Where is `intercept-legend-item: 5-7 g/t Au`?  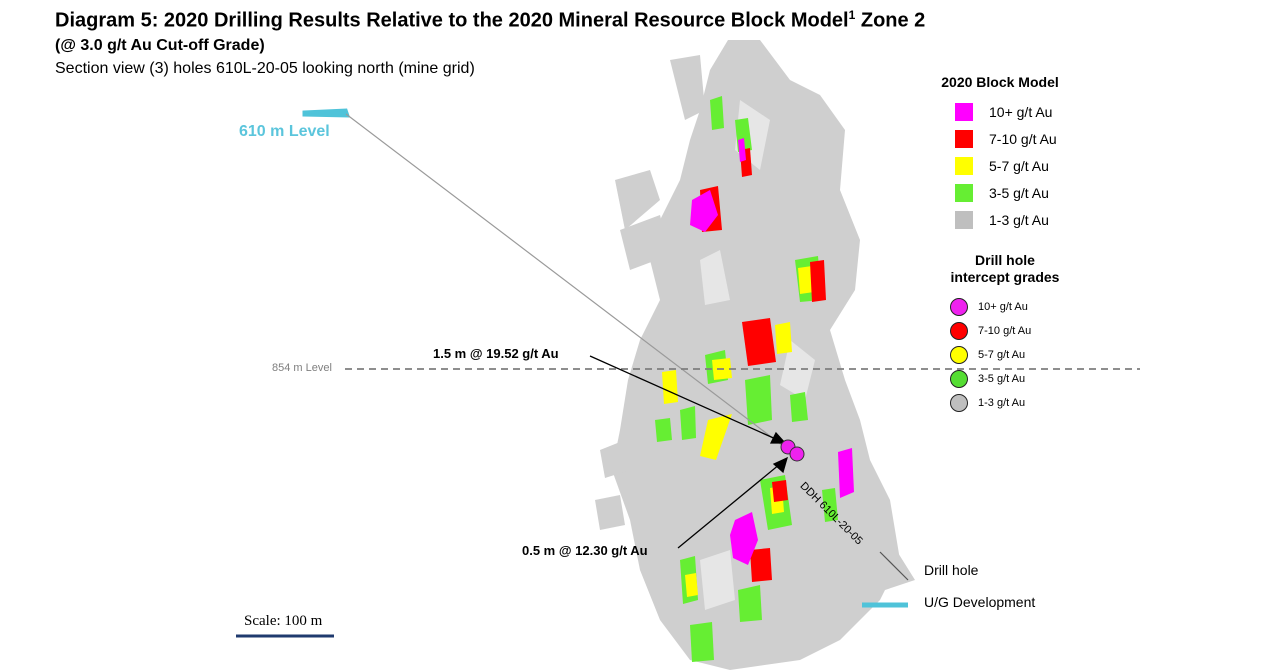 intercept-legend-item: 5-7 g/t Au is located at coordinates (987, 355).